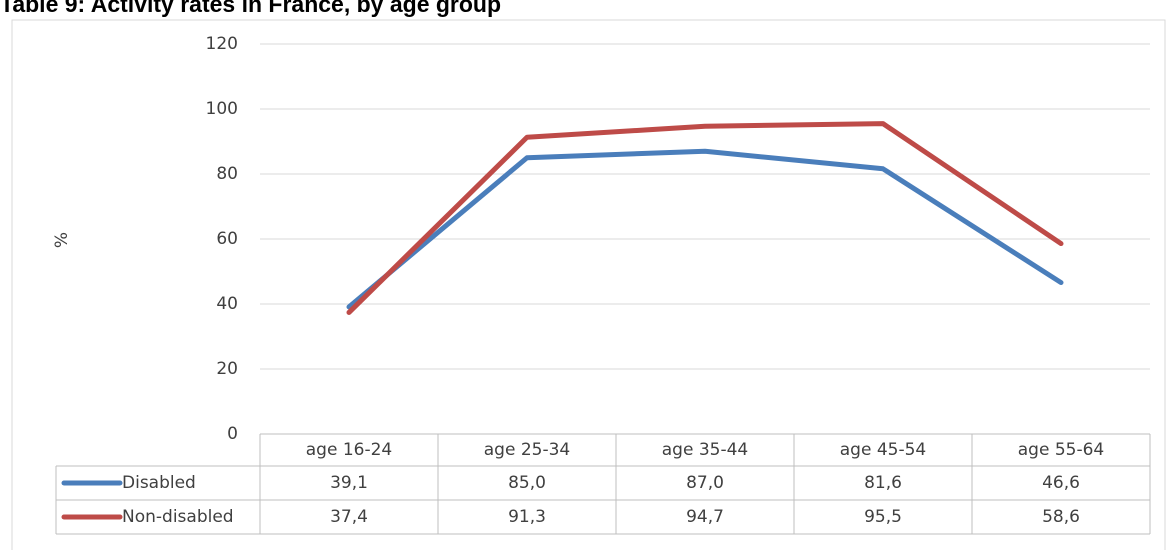  I want to click on data-table-value: 58,6, so click(1061, 517).